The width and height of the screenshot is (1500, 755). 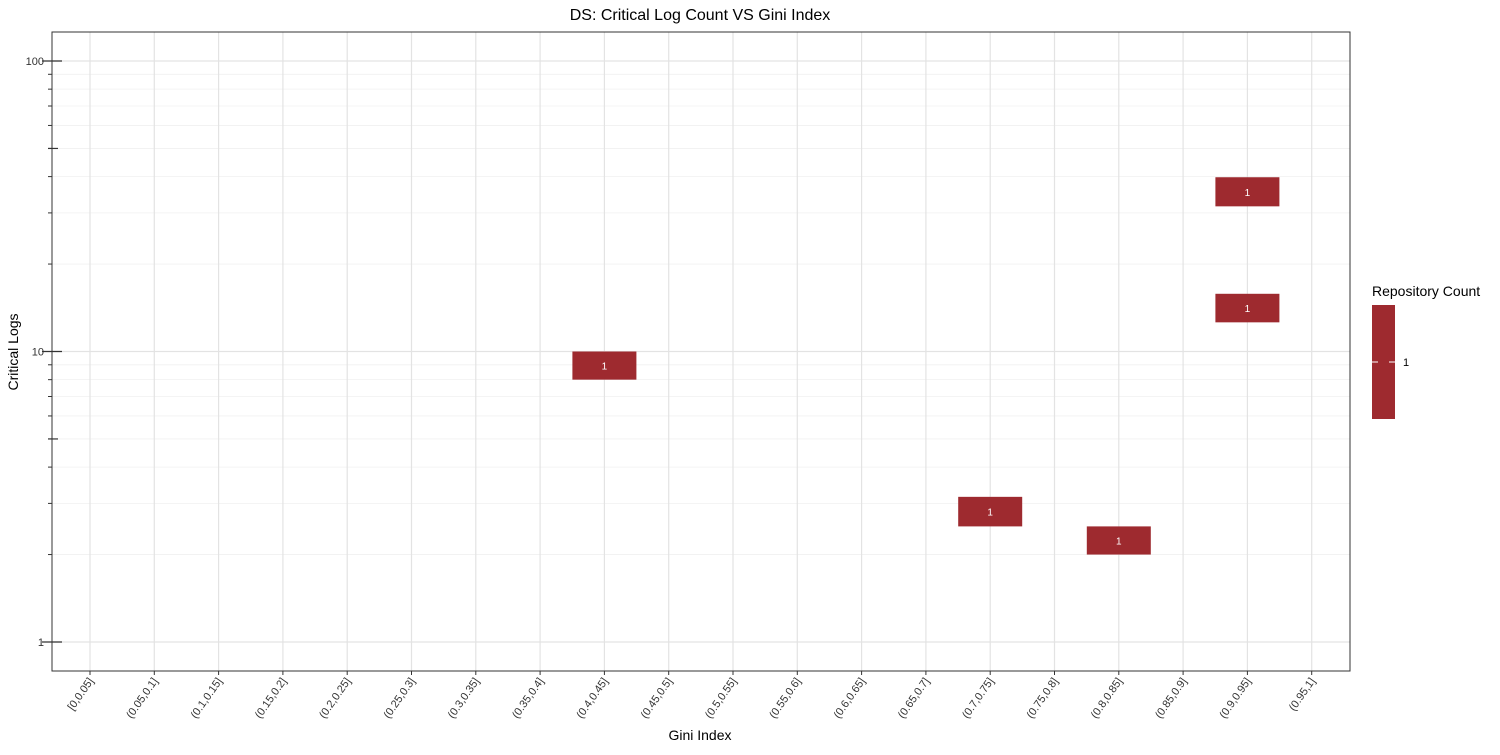 I want to click on x-tick-label: (0.1,0.15], so click(x=207, y=698).